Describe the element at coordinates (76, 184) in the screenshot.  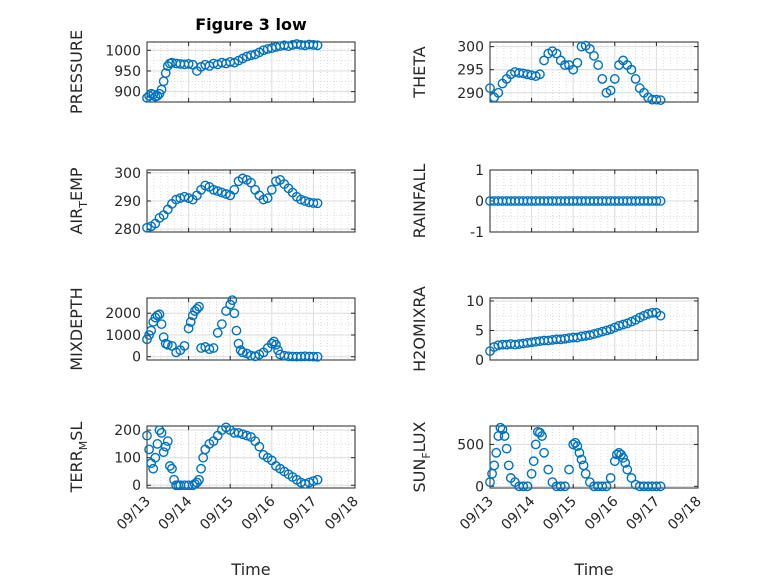
I see `y-axis-label-tail: EMP` at that location.